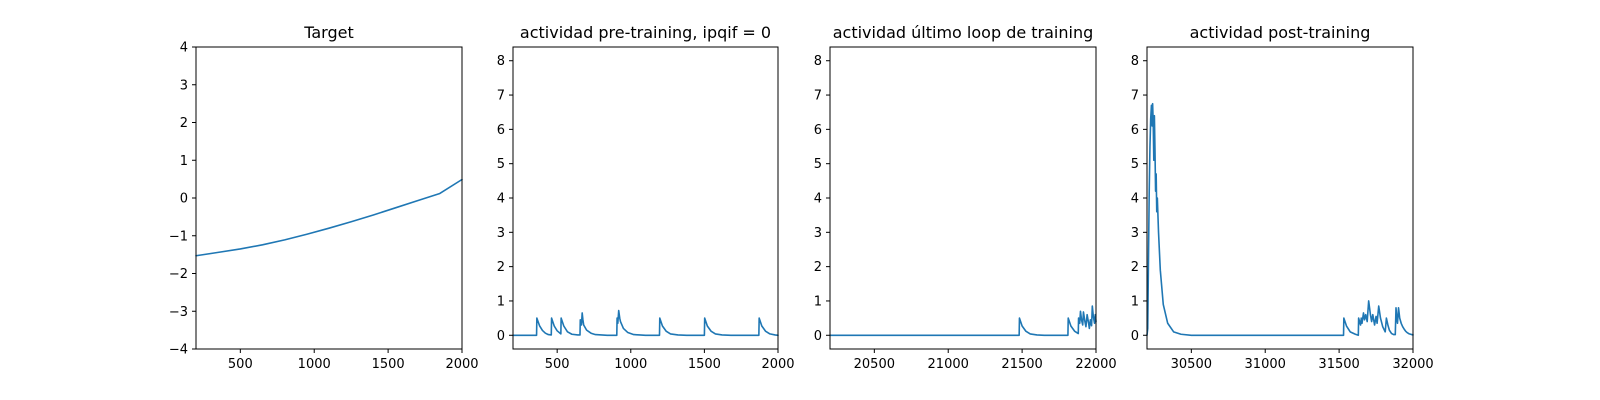 This screenshot has height=400, width=1600. What do you see at coordinates (1412, 364) in the screenshot?
I see `x-tick-label: 32000` at bounding box center [1412, 364].